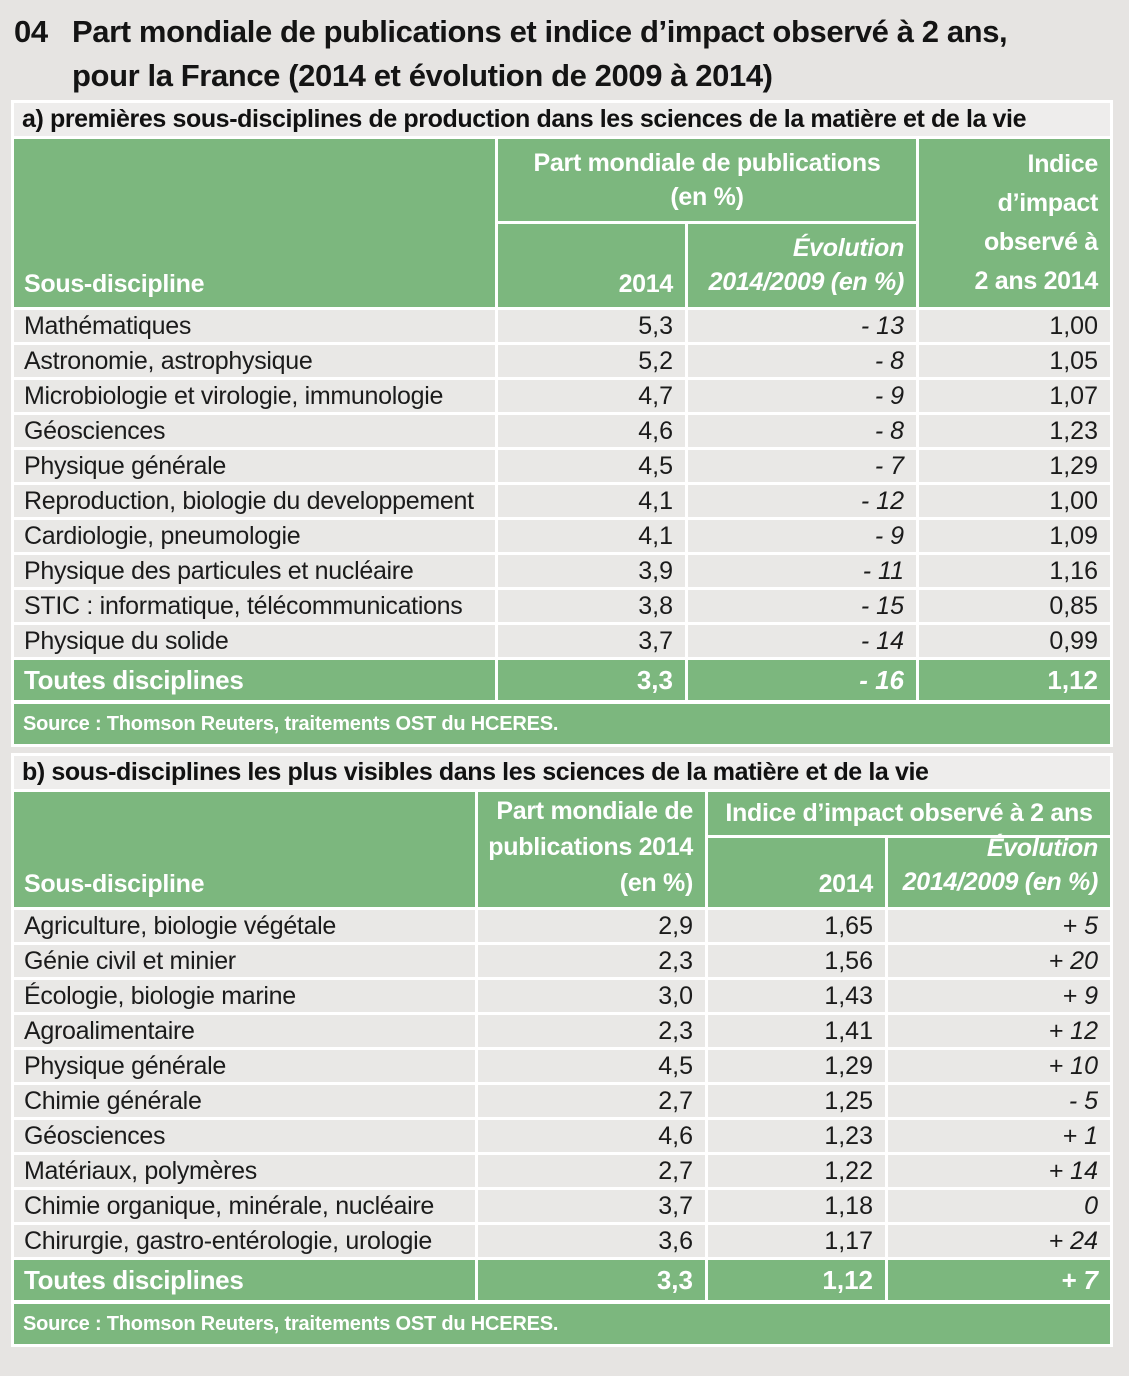 This screenshot has width=1129, height=1376. Describe the element at coordinates (591, 536) in the screenshot. I see `cell-part-2014: 4,1` at that location.